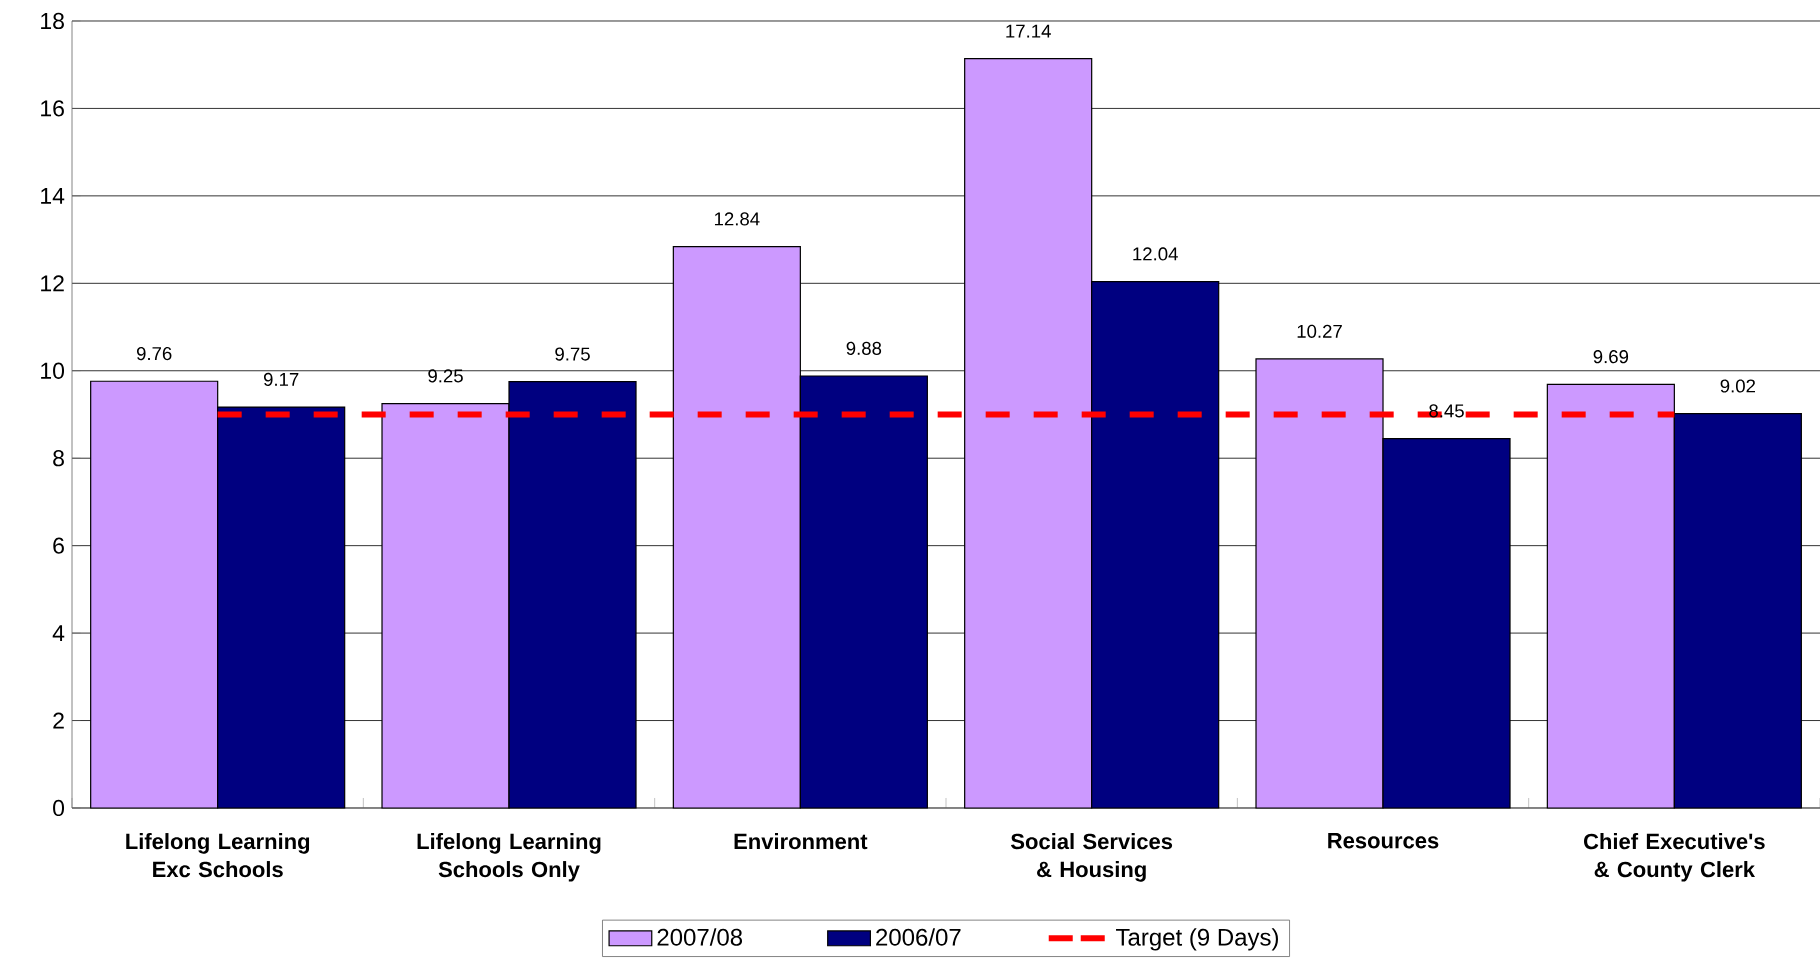  What do you see at coordinates (58, 633) in the screenshot?
I see `y-tick-label: 4` at bounding box center [58, 633].